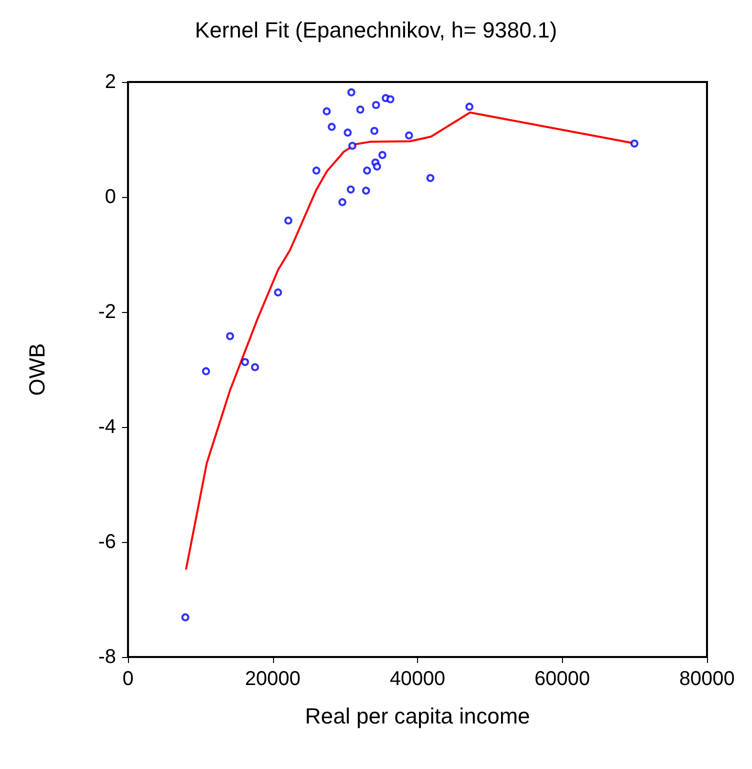 This screenshot has height=769, width=752. I want to click on x-axis-title: Real per capita income, so click(417, 716).